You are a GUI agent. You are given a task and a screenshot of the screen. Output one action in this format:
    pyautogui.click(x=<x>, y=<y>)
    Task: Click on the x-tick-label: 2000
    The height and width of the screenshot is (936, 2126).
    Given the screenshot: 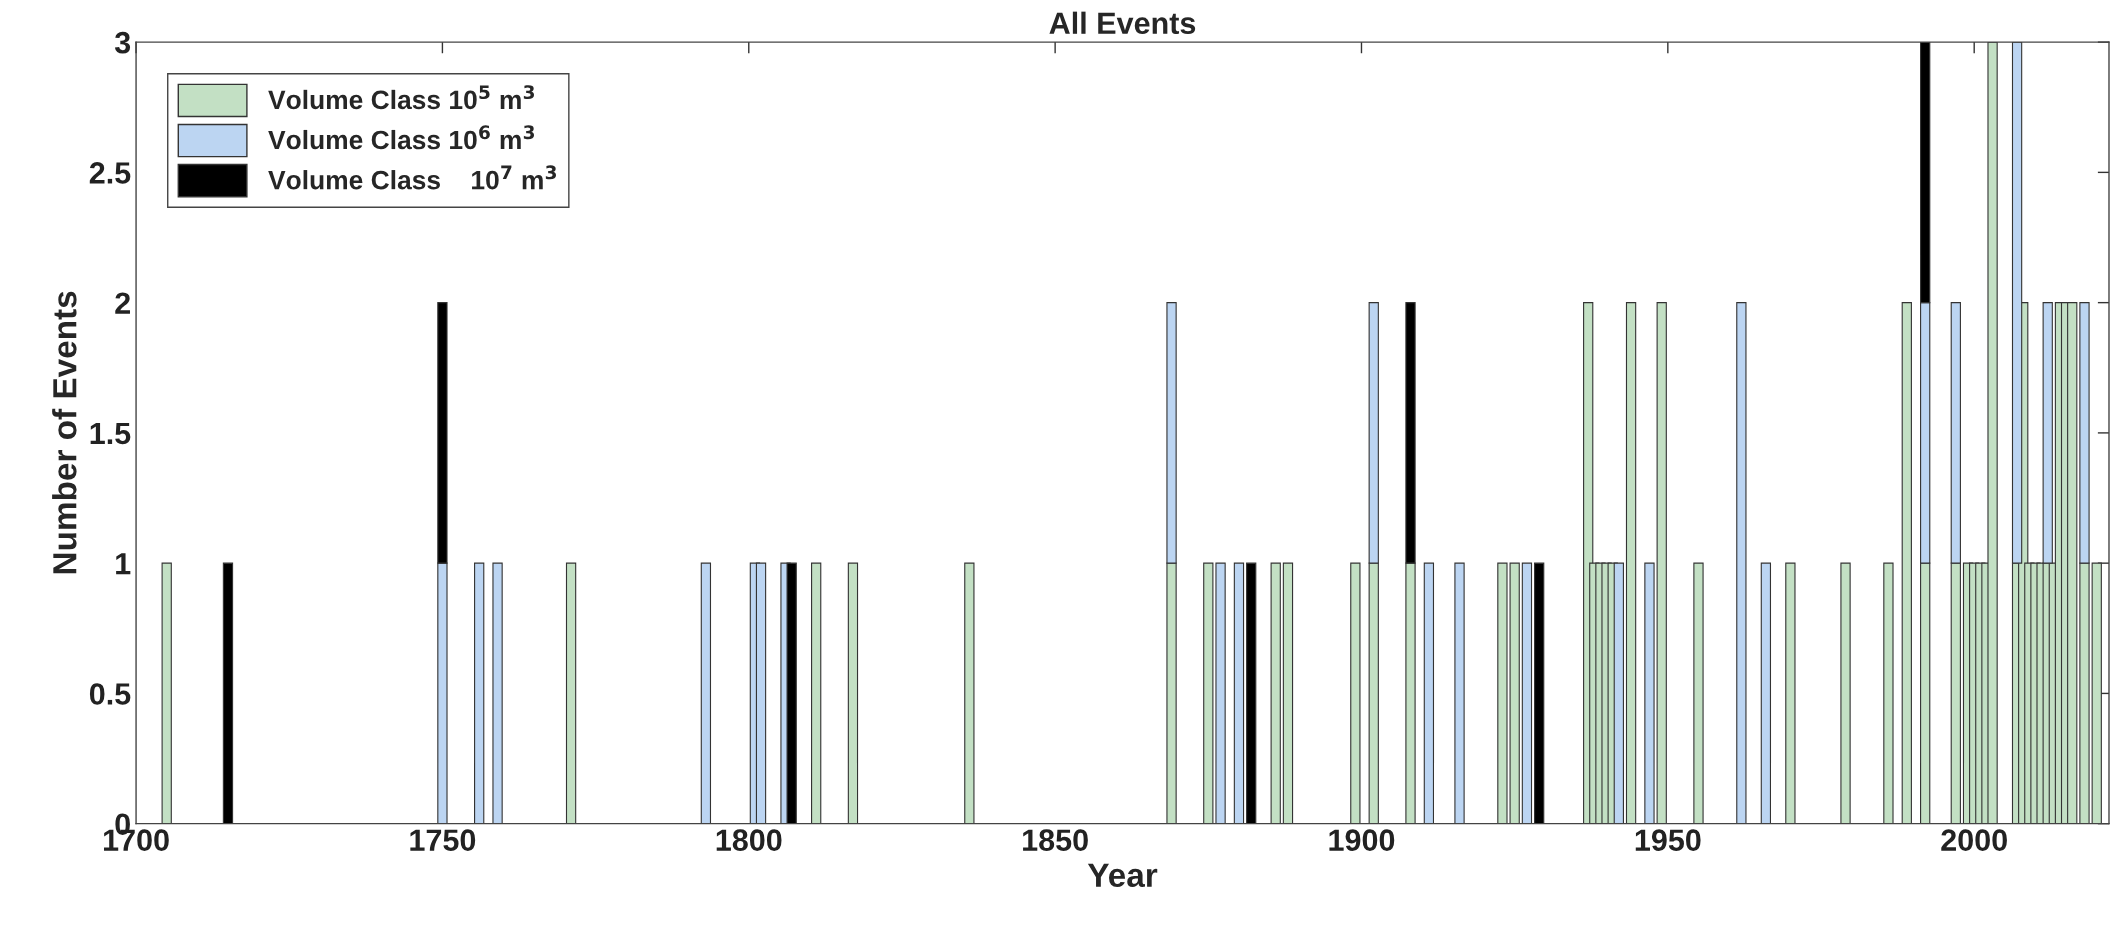 What is the action you would take?
    pyautogui.click(x=1974, y=840)
    